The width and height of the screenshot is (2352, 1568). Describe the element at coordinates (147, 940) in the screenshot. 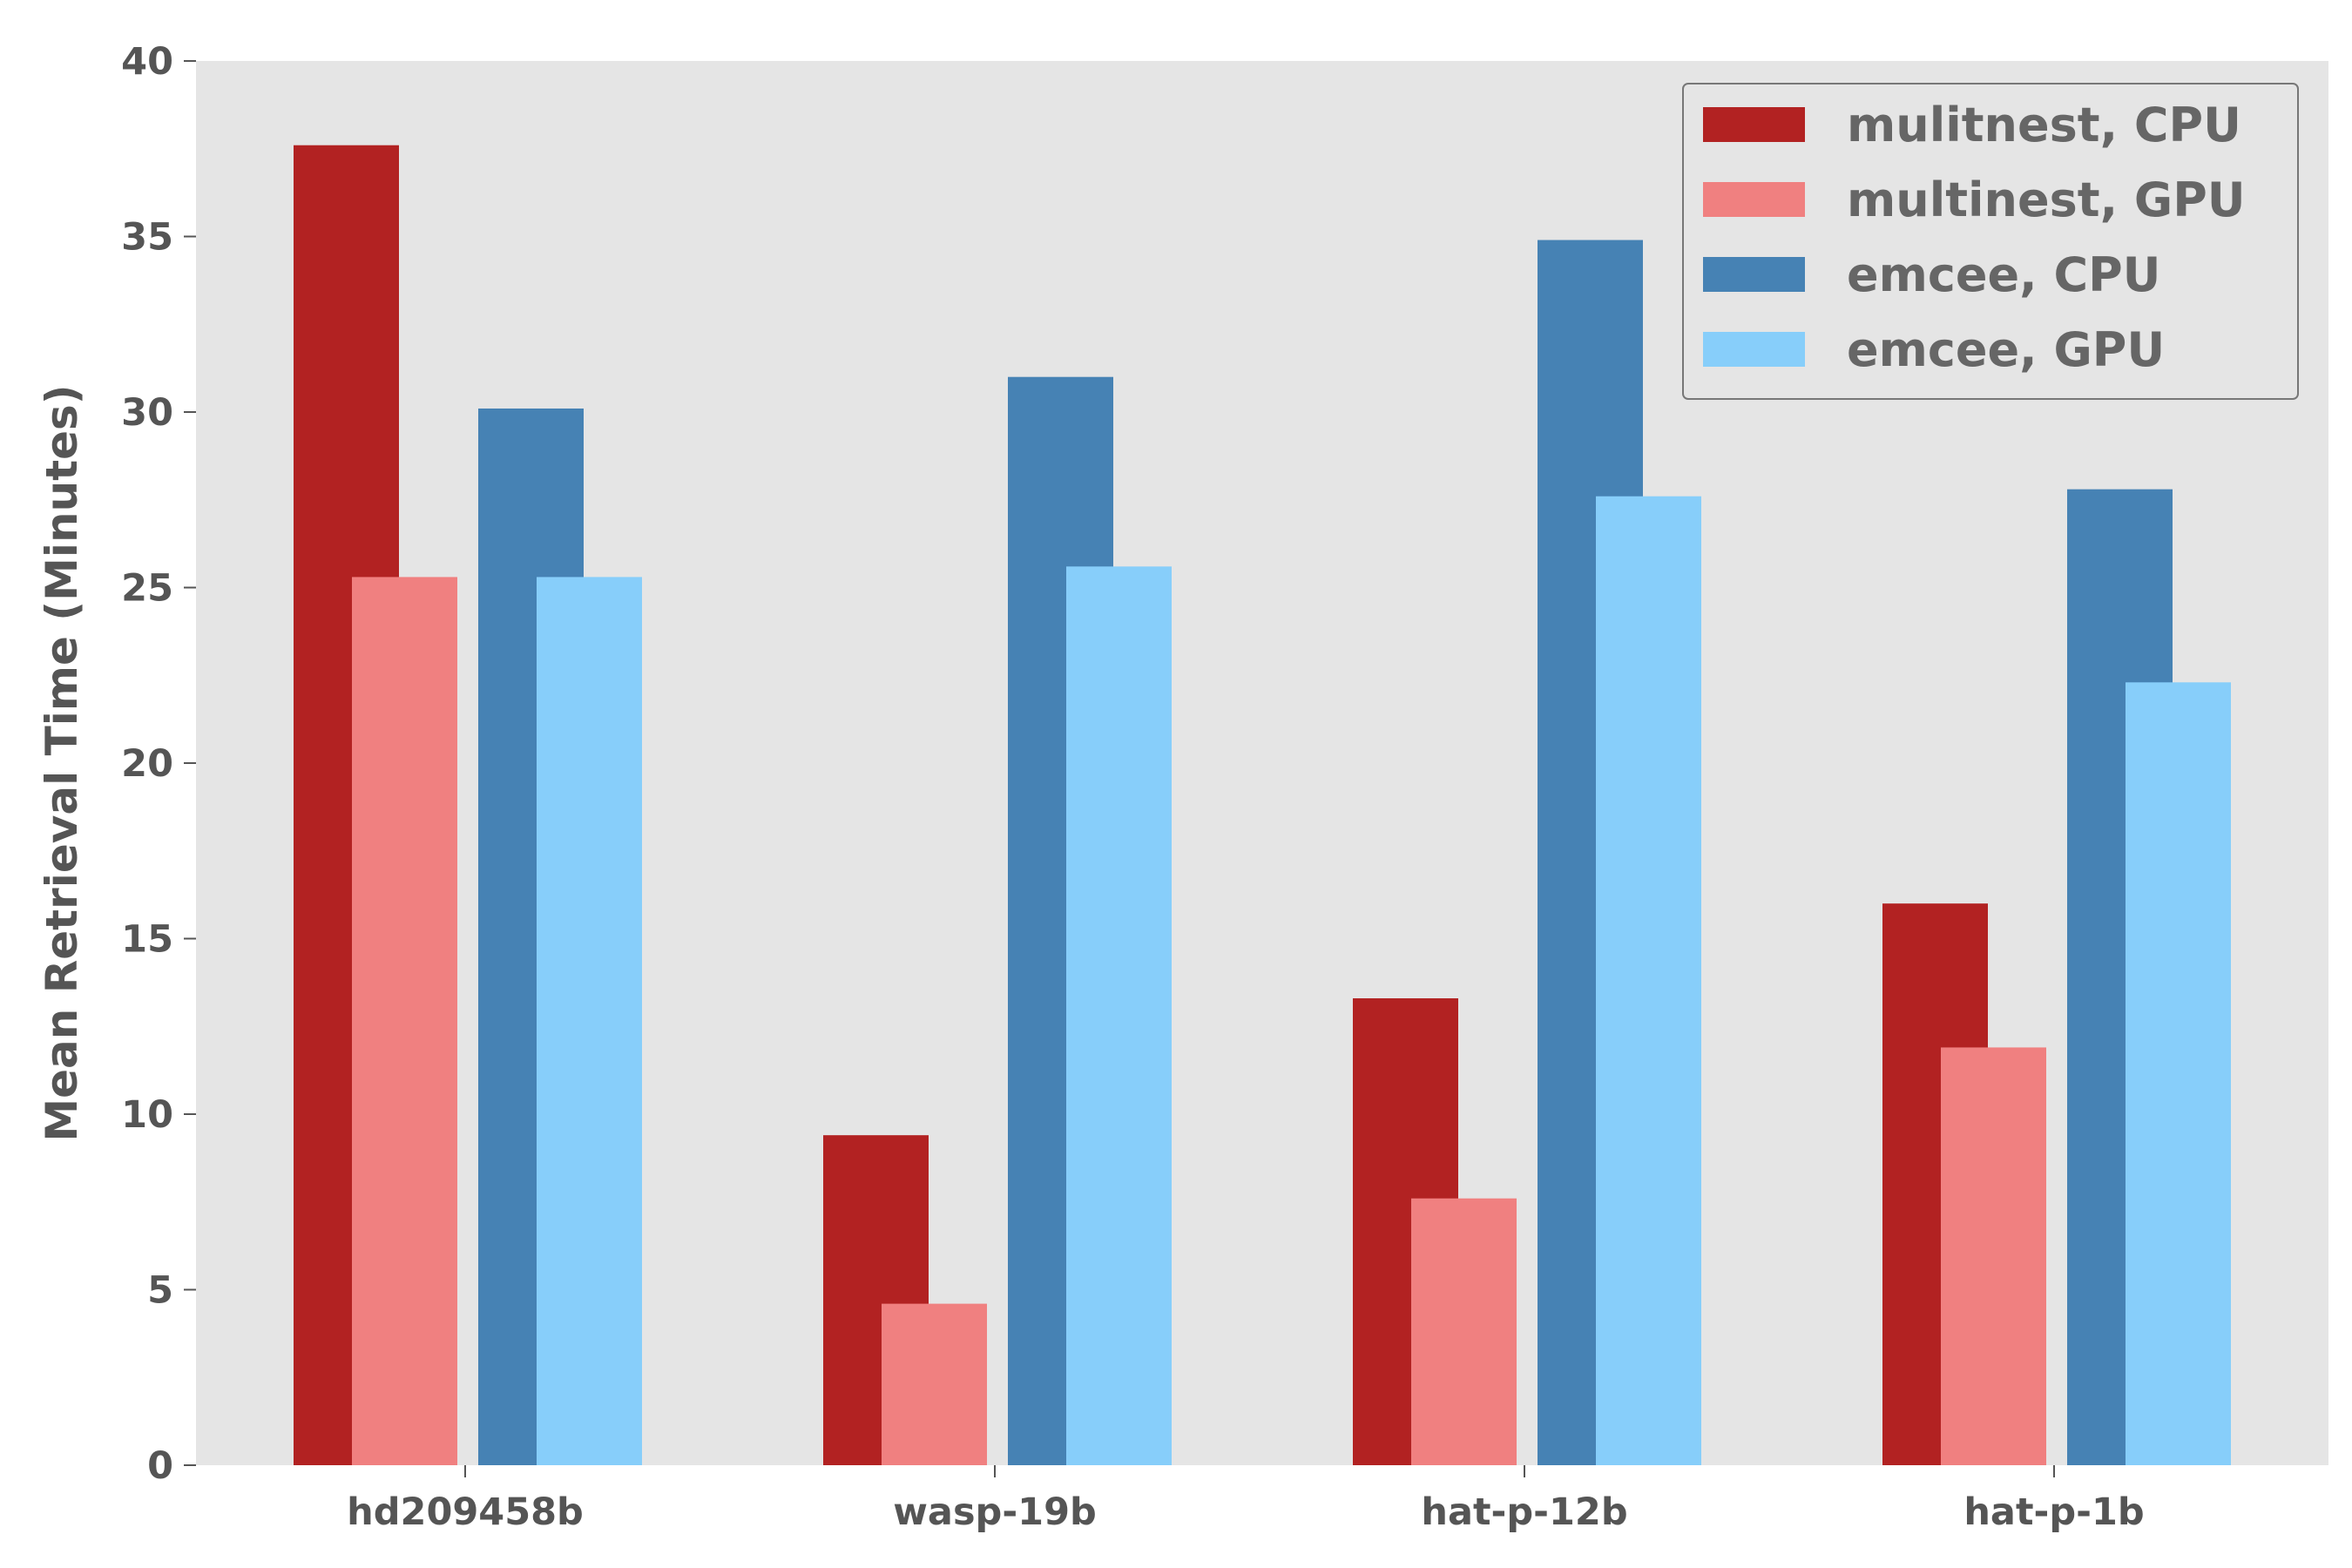

I see `y-tick-label: 15` at that location.